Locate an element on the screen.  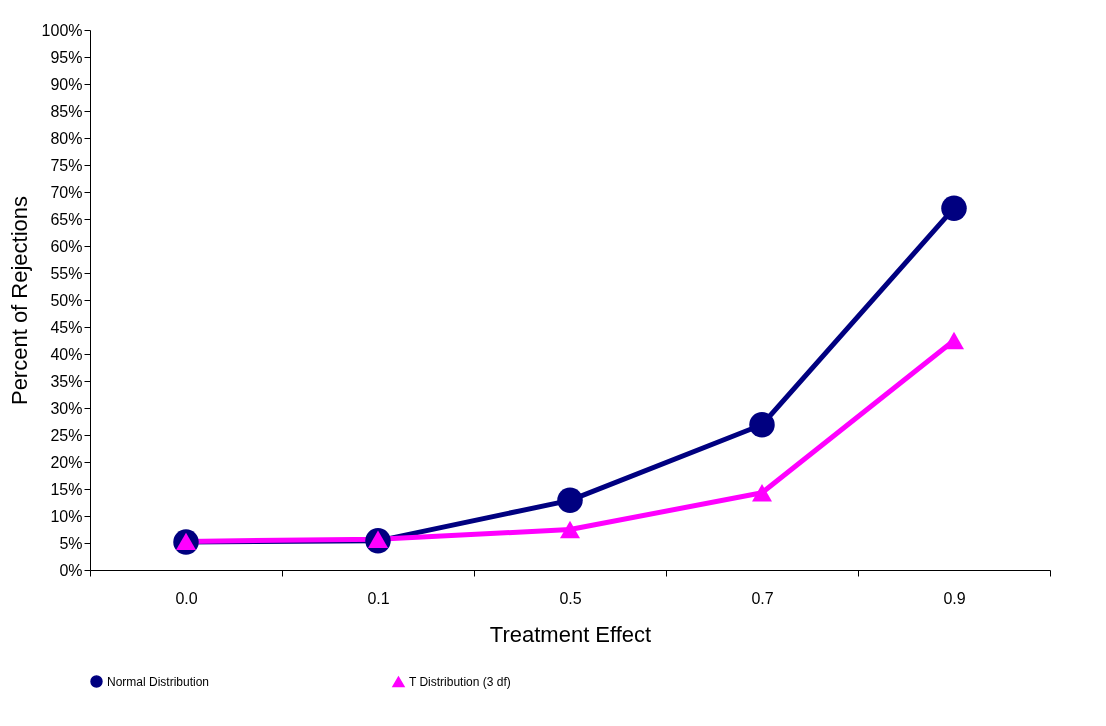
legend-label: T Distribution (3 df) is located at coordinates (460, 681).